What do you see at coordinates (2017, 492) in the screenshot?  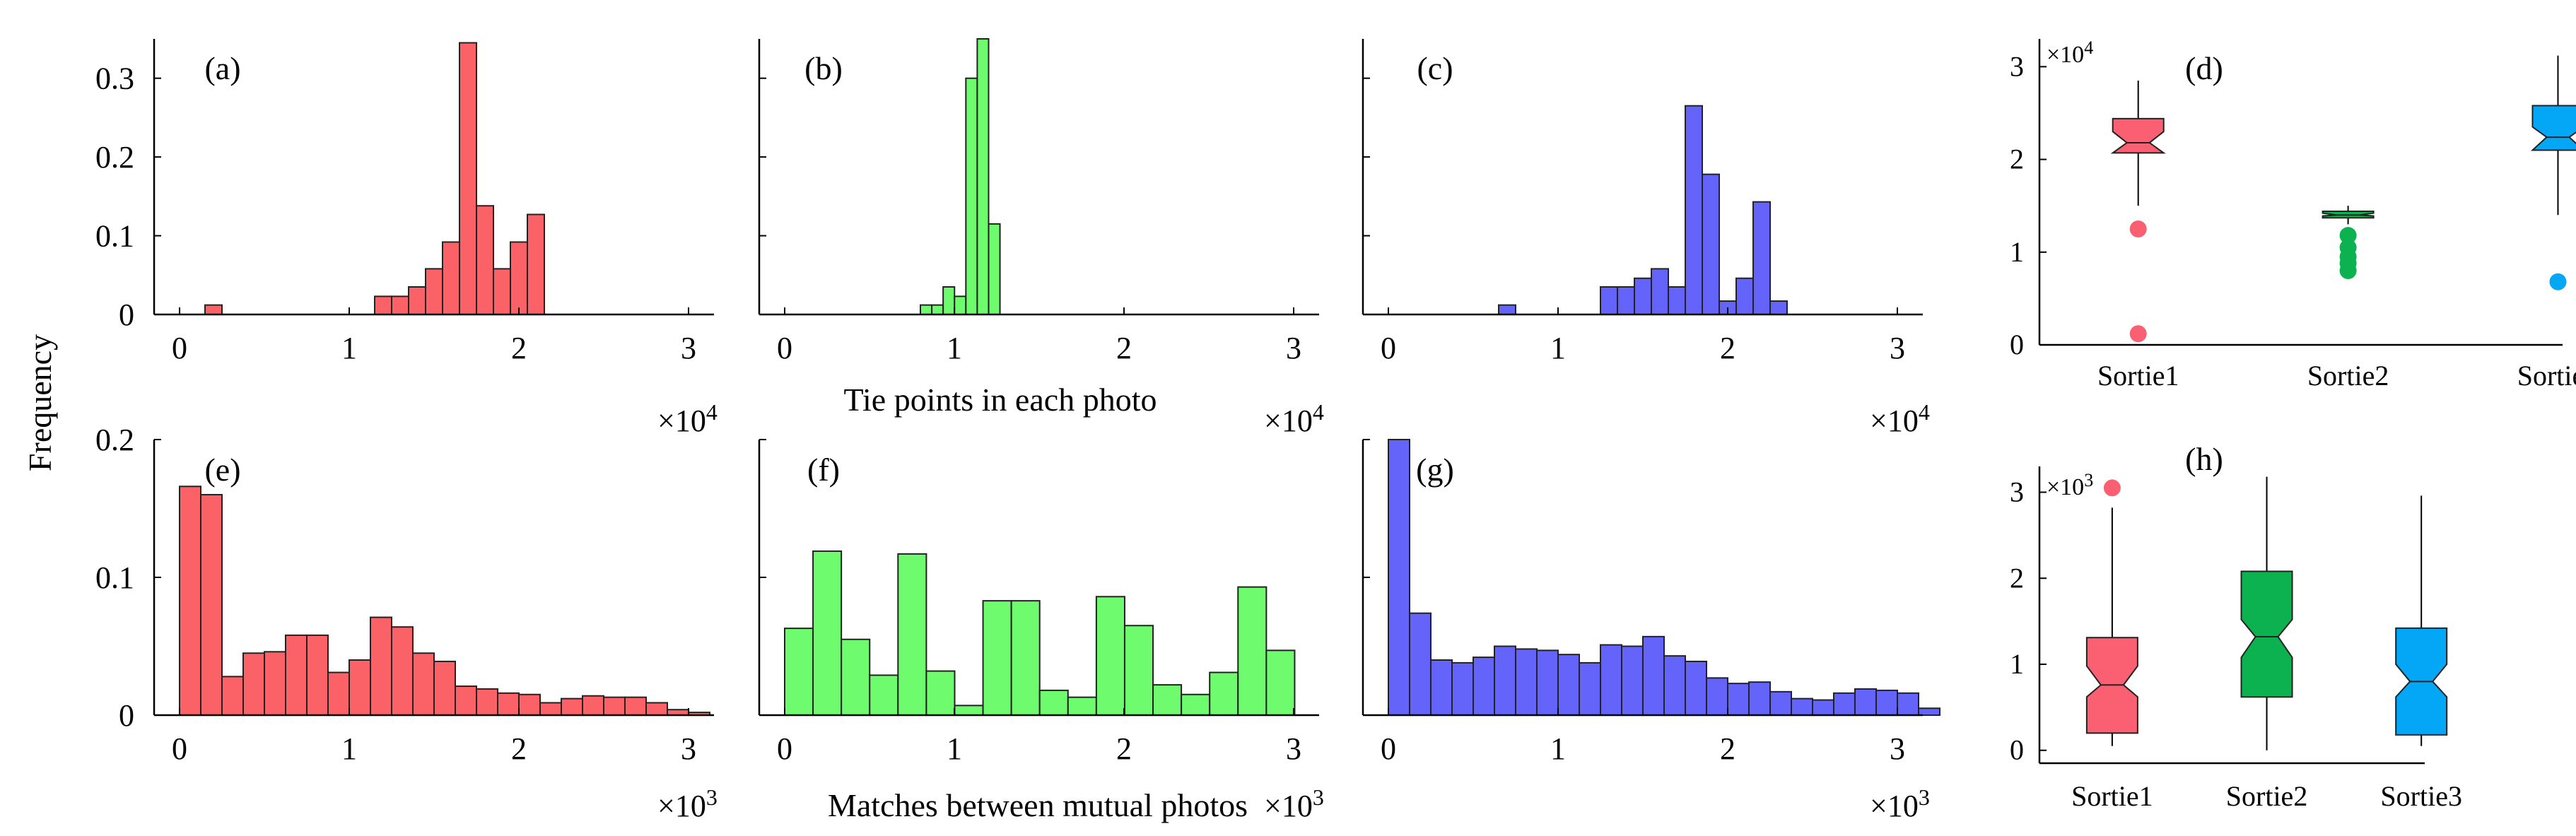 I see `y-tick-label: 3` at bounding box center [2017, 492].